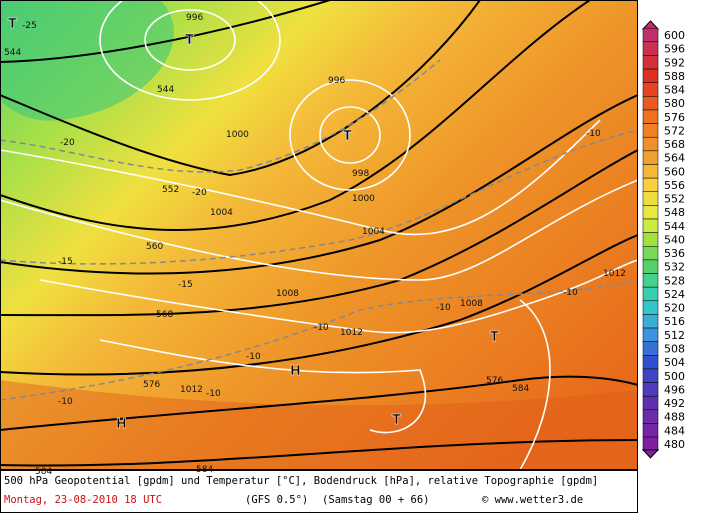 This screenshot has height=513, width=704. I want to click on scale-label: 588, so click(674, 76).